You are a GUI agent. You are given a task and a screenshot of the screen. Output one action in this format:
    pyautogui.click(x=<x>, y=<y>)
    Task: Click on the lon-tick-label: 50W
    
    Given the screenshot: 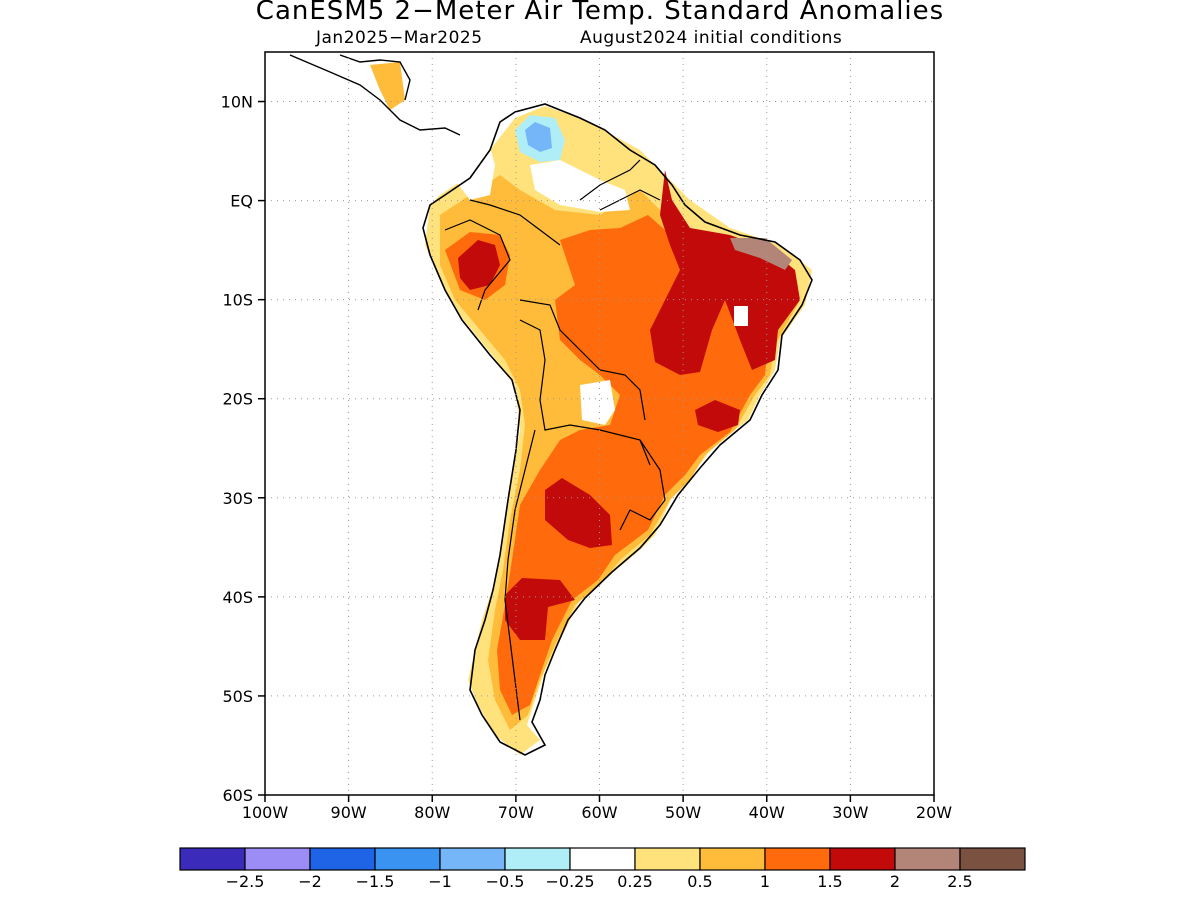 What is the action you would take?
    pyautogui.click(x=683, y=812)
    